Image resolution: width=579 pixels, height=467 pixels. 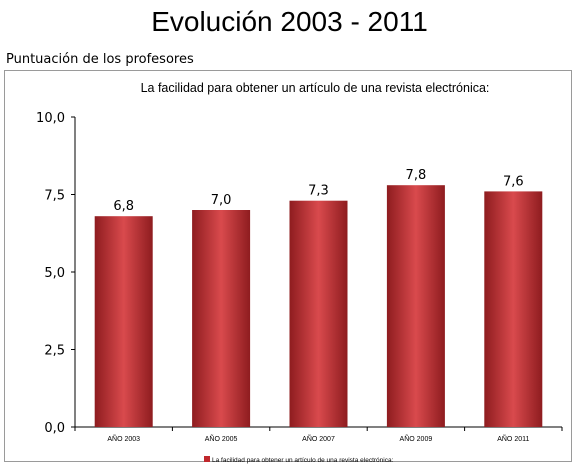 What do you see at coordinates (416, 175) in the screenshot?
I see `data-label: 7,8` at bounding box center [416, 175].